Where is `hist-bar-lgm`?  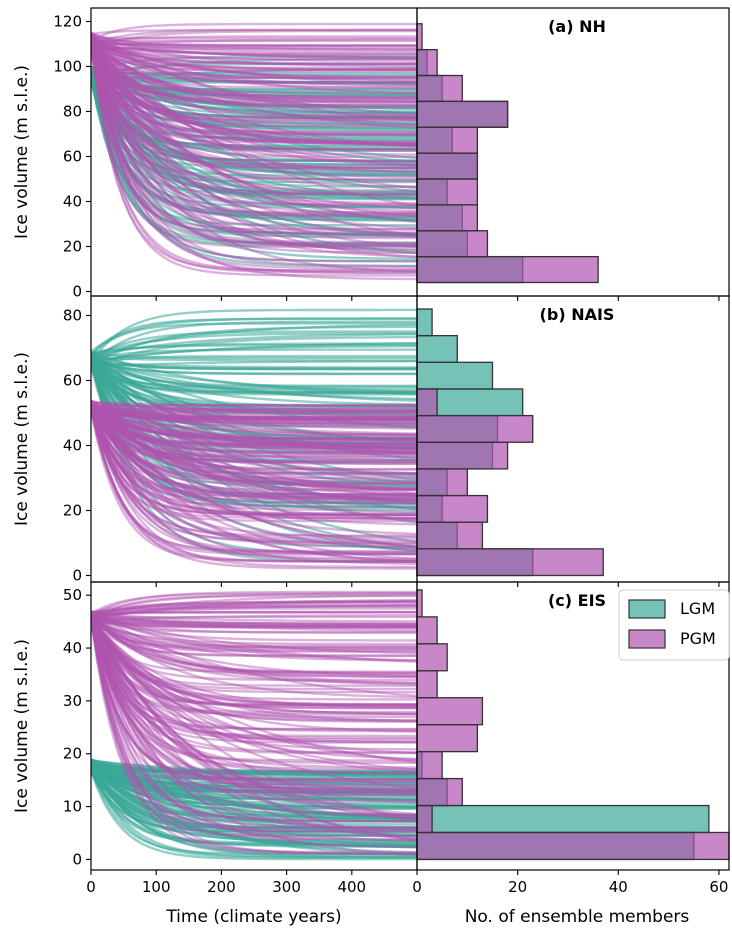
hist-bar-lgm is located at coordinates (424, 322).